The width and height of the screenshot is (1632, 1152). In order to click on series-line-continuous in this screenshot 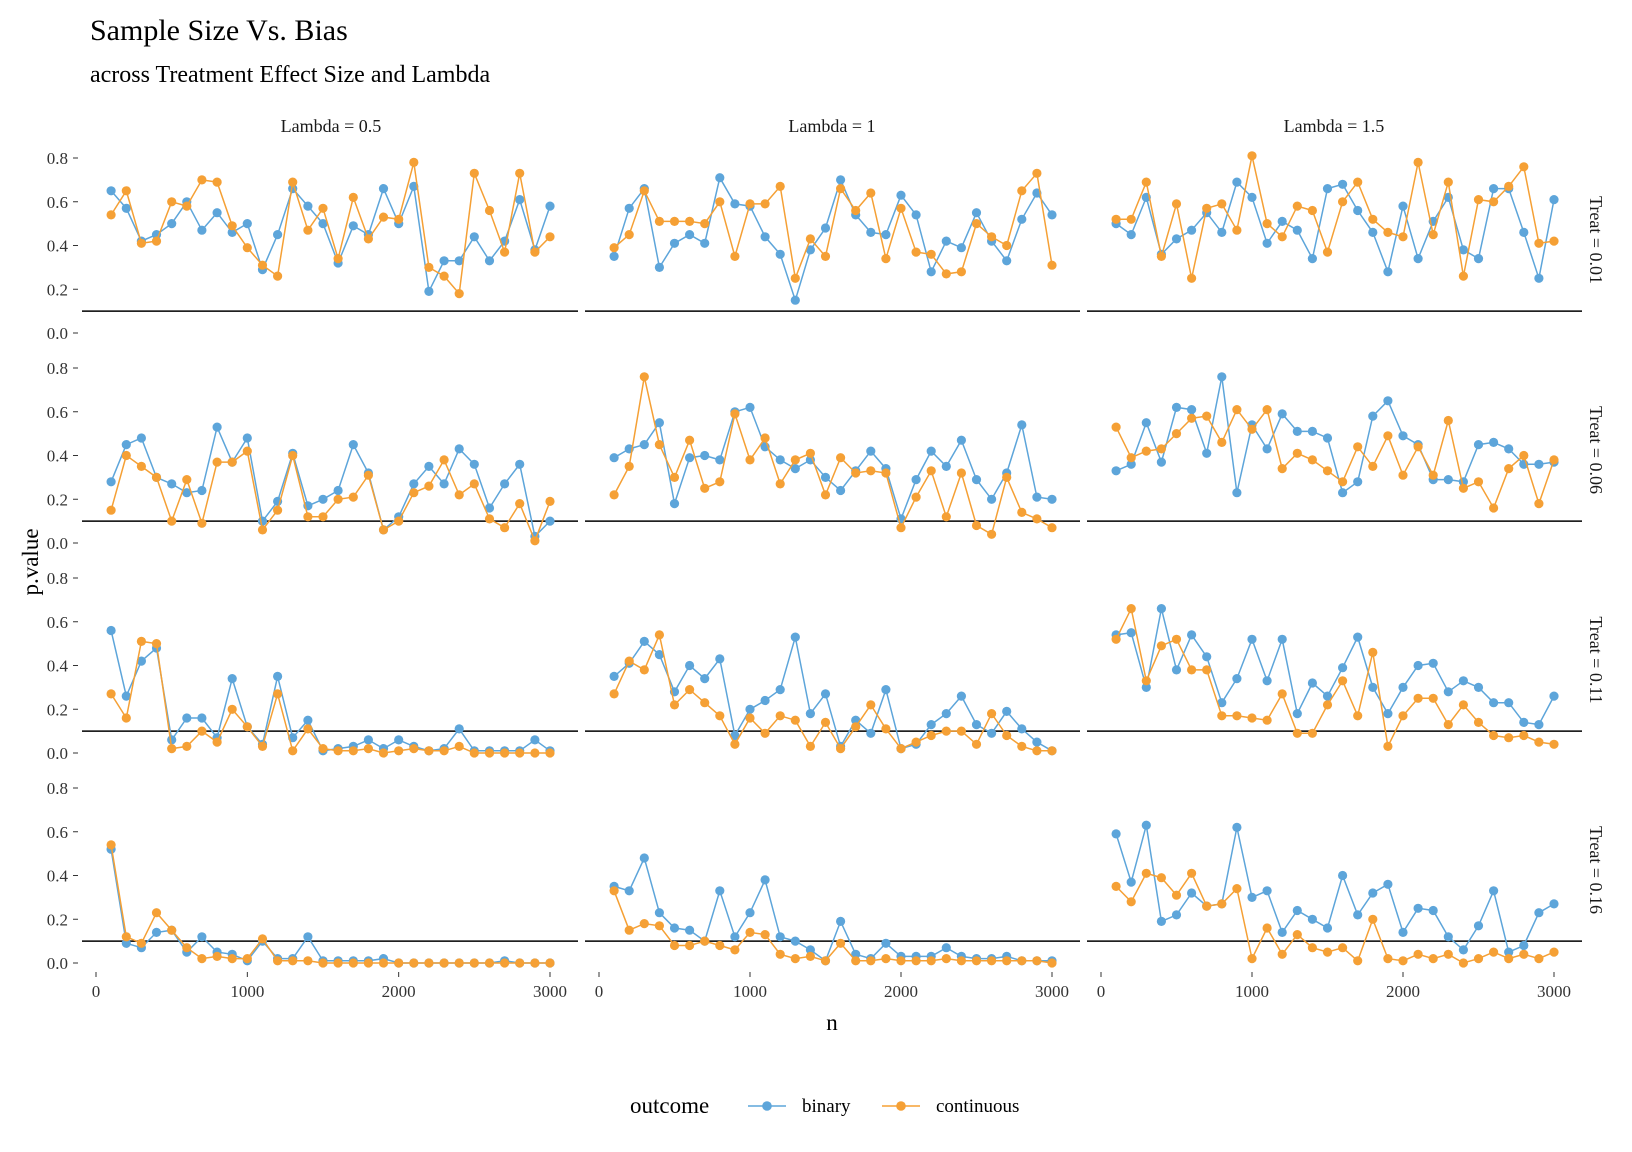, I will do `click(833, 226)`.